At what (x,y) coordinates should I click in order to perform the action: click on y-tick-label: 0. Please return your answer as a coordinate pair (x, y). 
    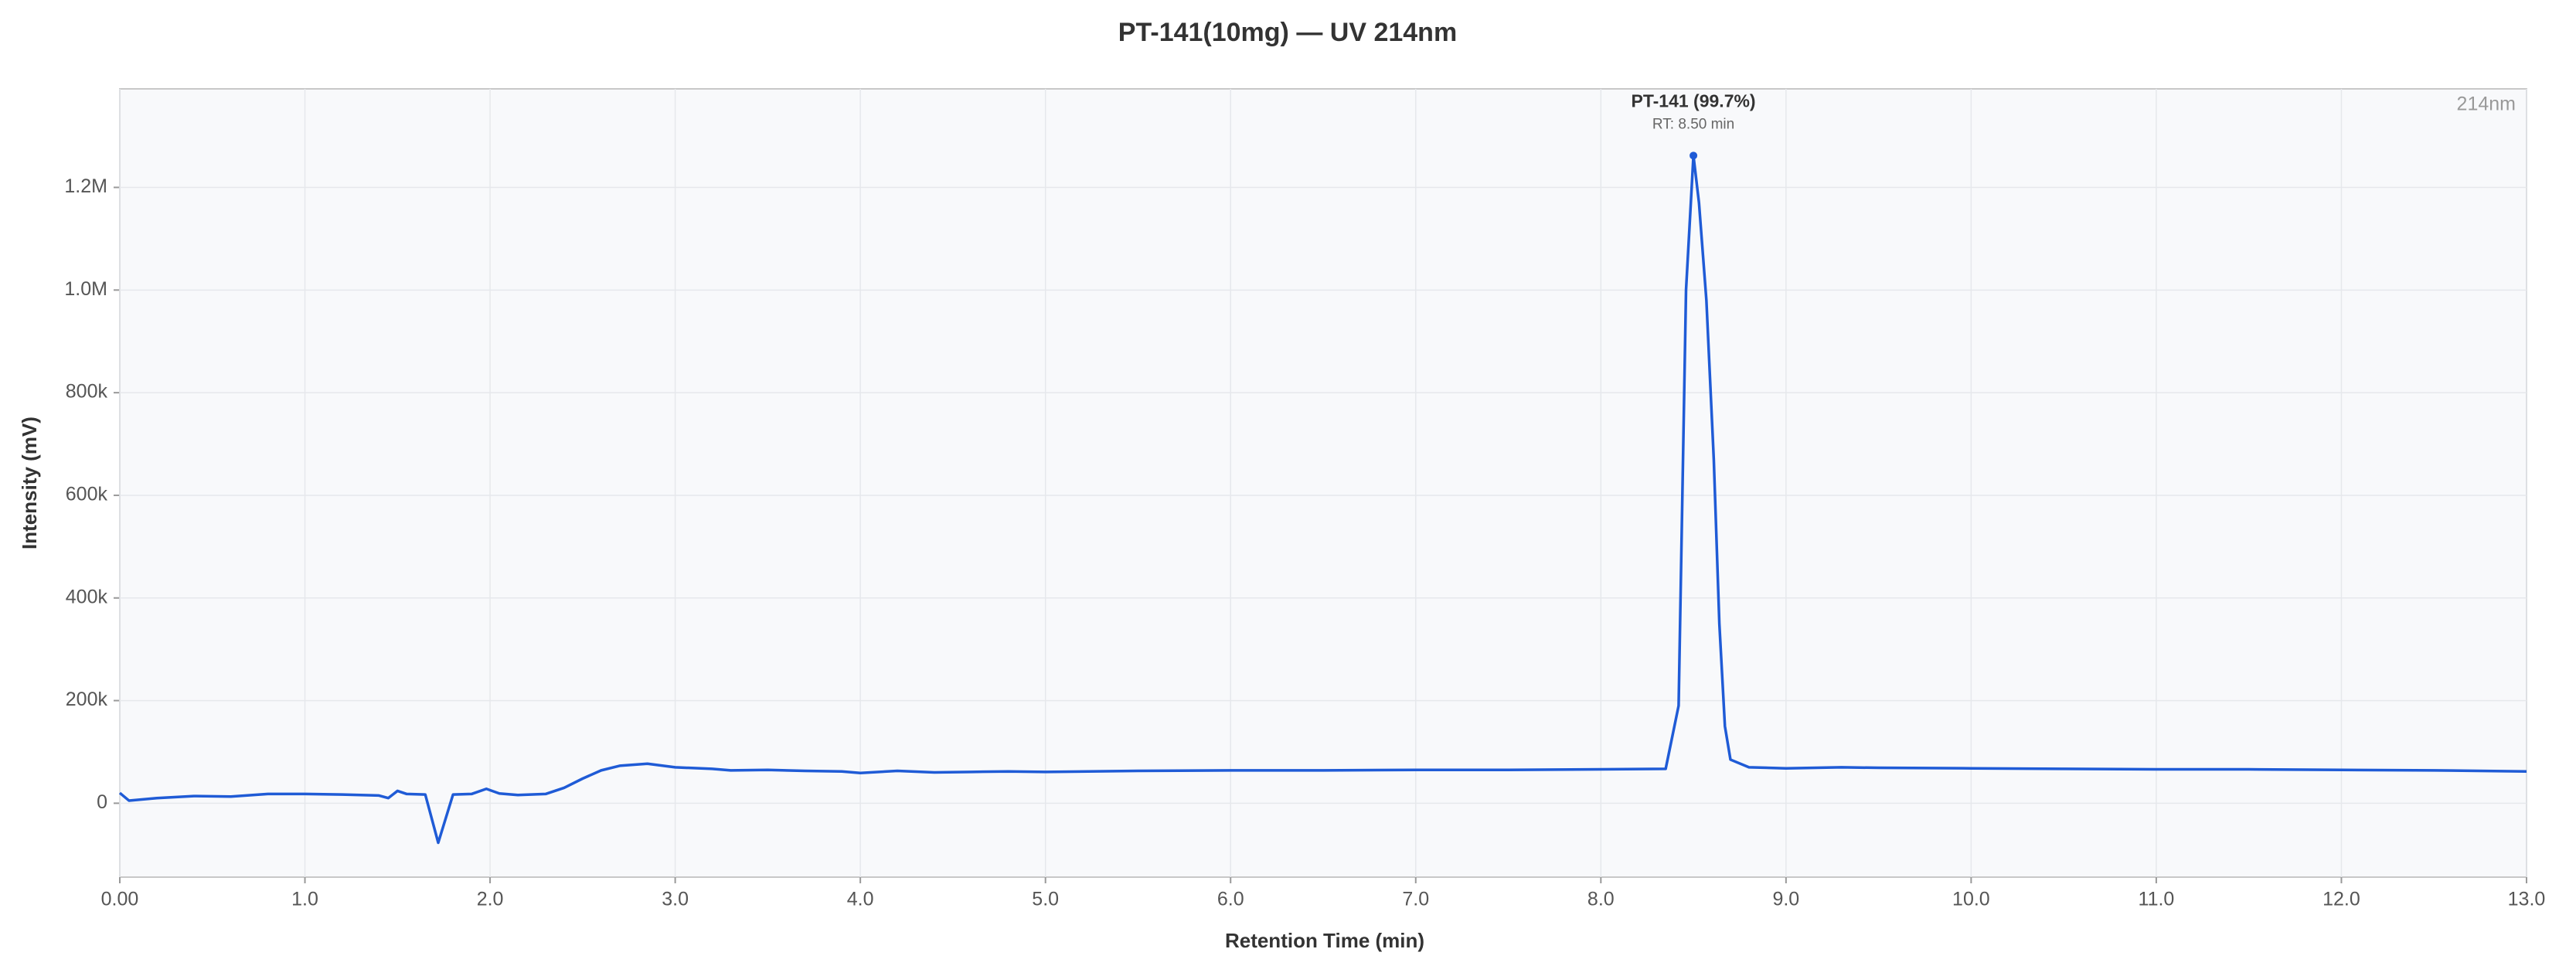
    Looking at the image, I should click on (102, 802).